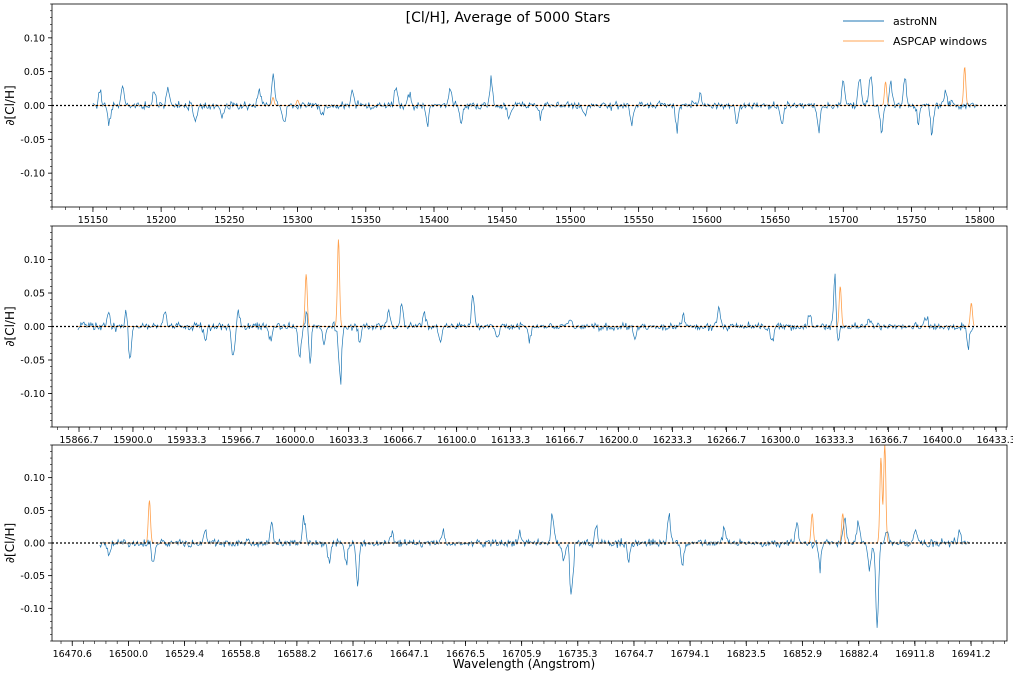 Image resolution: width=1013 pixels, height=675 pixels. What do you see at coordinates (911, 220) in the screenshot?
I see `x-tick-label: 15750` at bounding box center [911, 220].